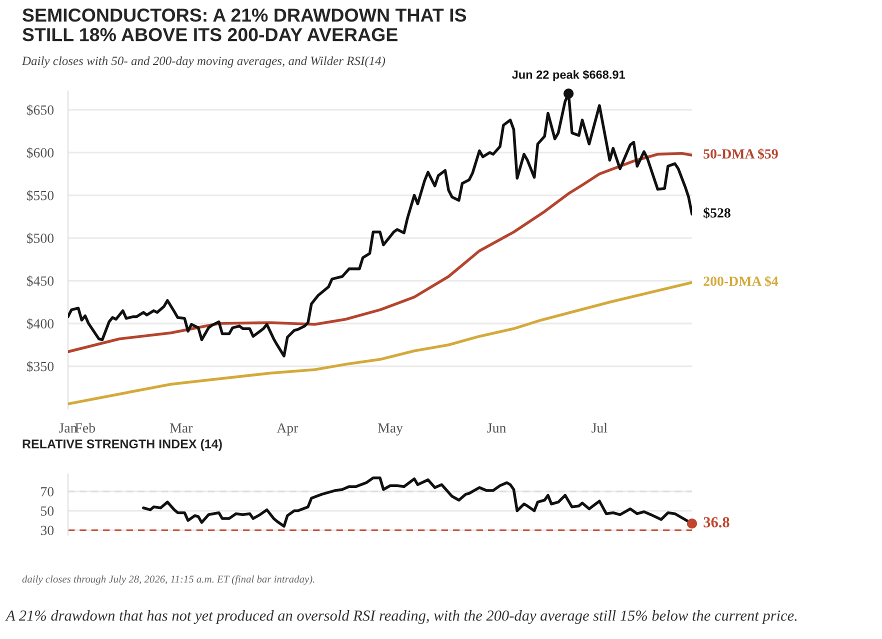  What do you see at coordinates (68, 428) in the screenshot?
I see `x-tick-label: Jan` at bounding box center [68, 428].